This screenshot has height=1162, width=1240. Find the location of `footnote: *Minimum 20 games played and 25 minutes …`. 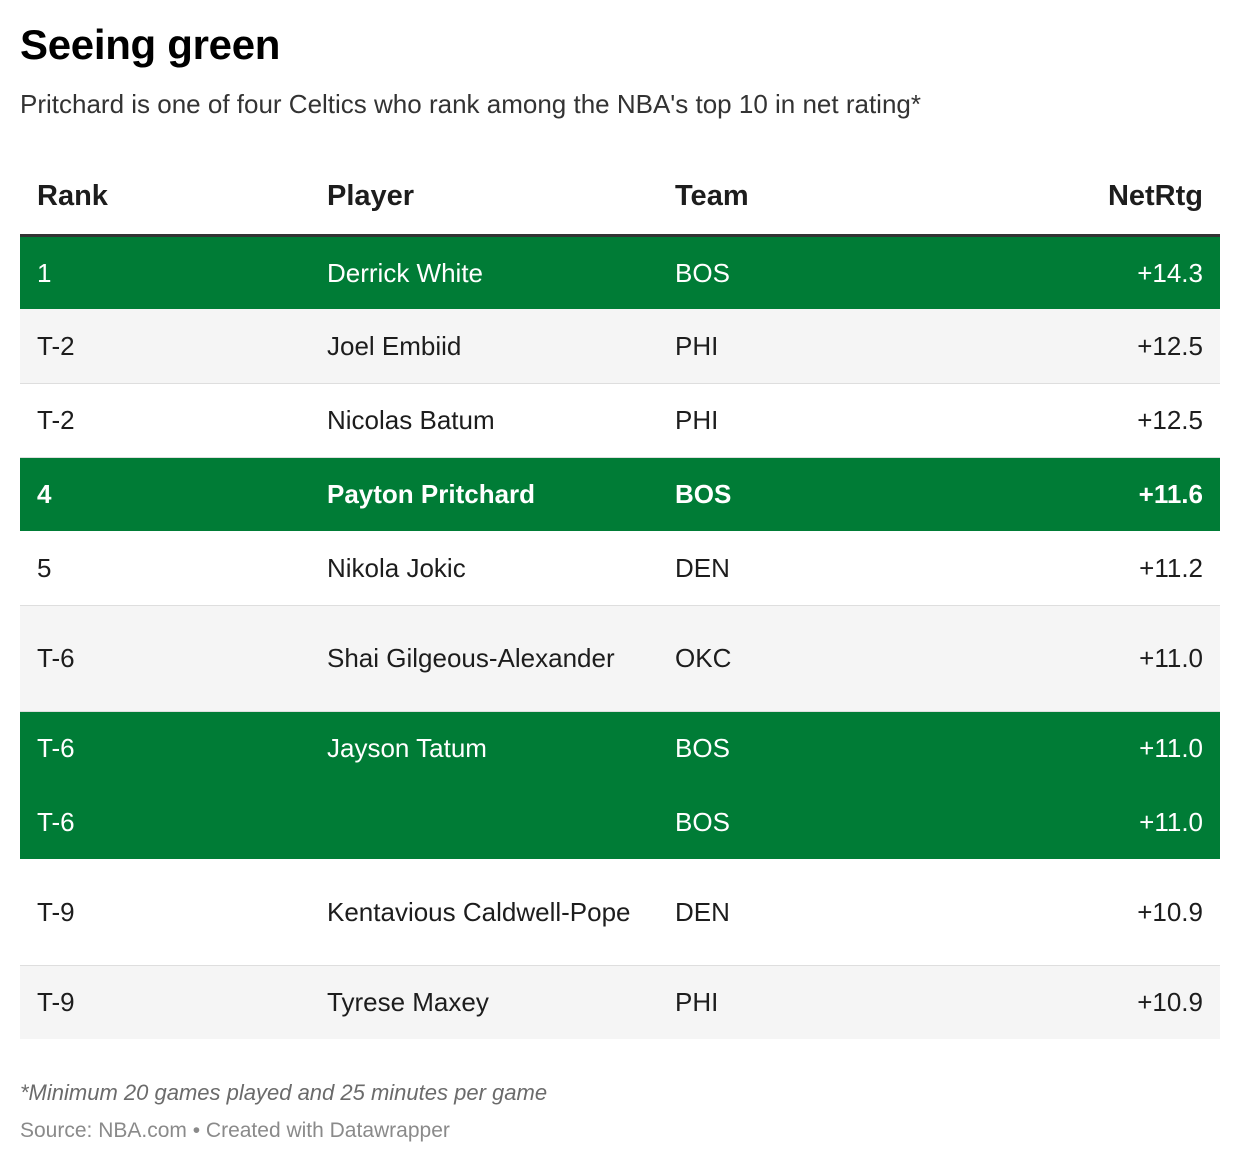

footnote: *Minimum 20 games played and 25 minutes … is located at coordinates (284, 1092).